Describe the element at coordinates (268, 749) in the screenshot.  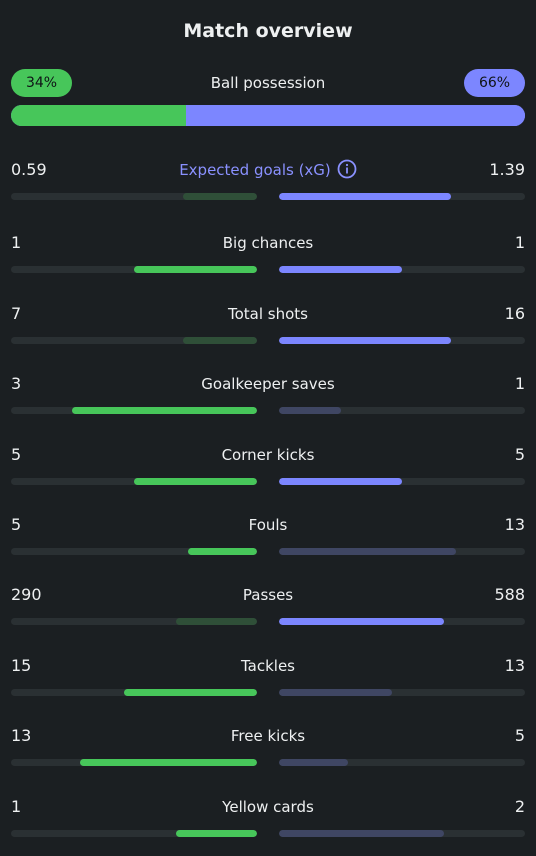
I see `stat-row: 13 Free kicks 5` at that location.